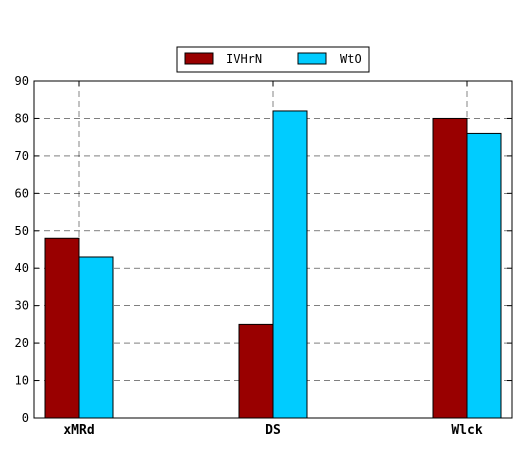 The height and width of the screenshot is (450, 525). I want to click on y-tick-label: 80, so click(22, 118).